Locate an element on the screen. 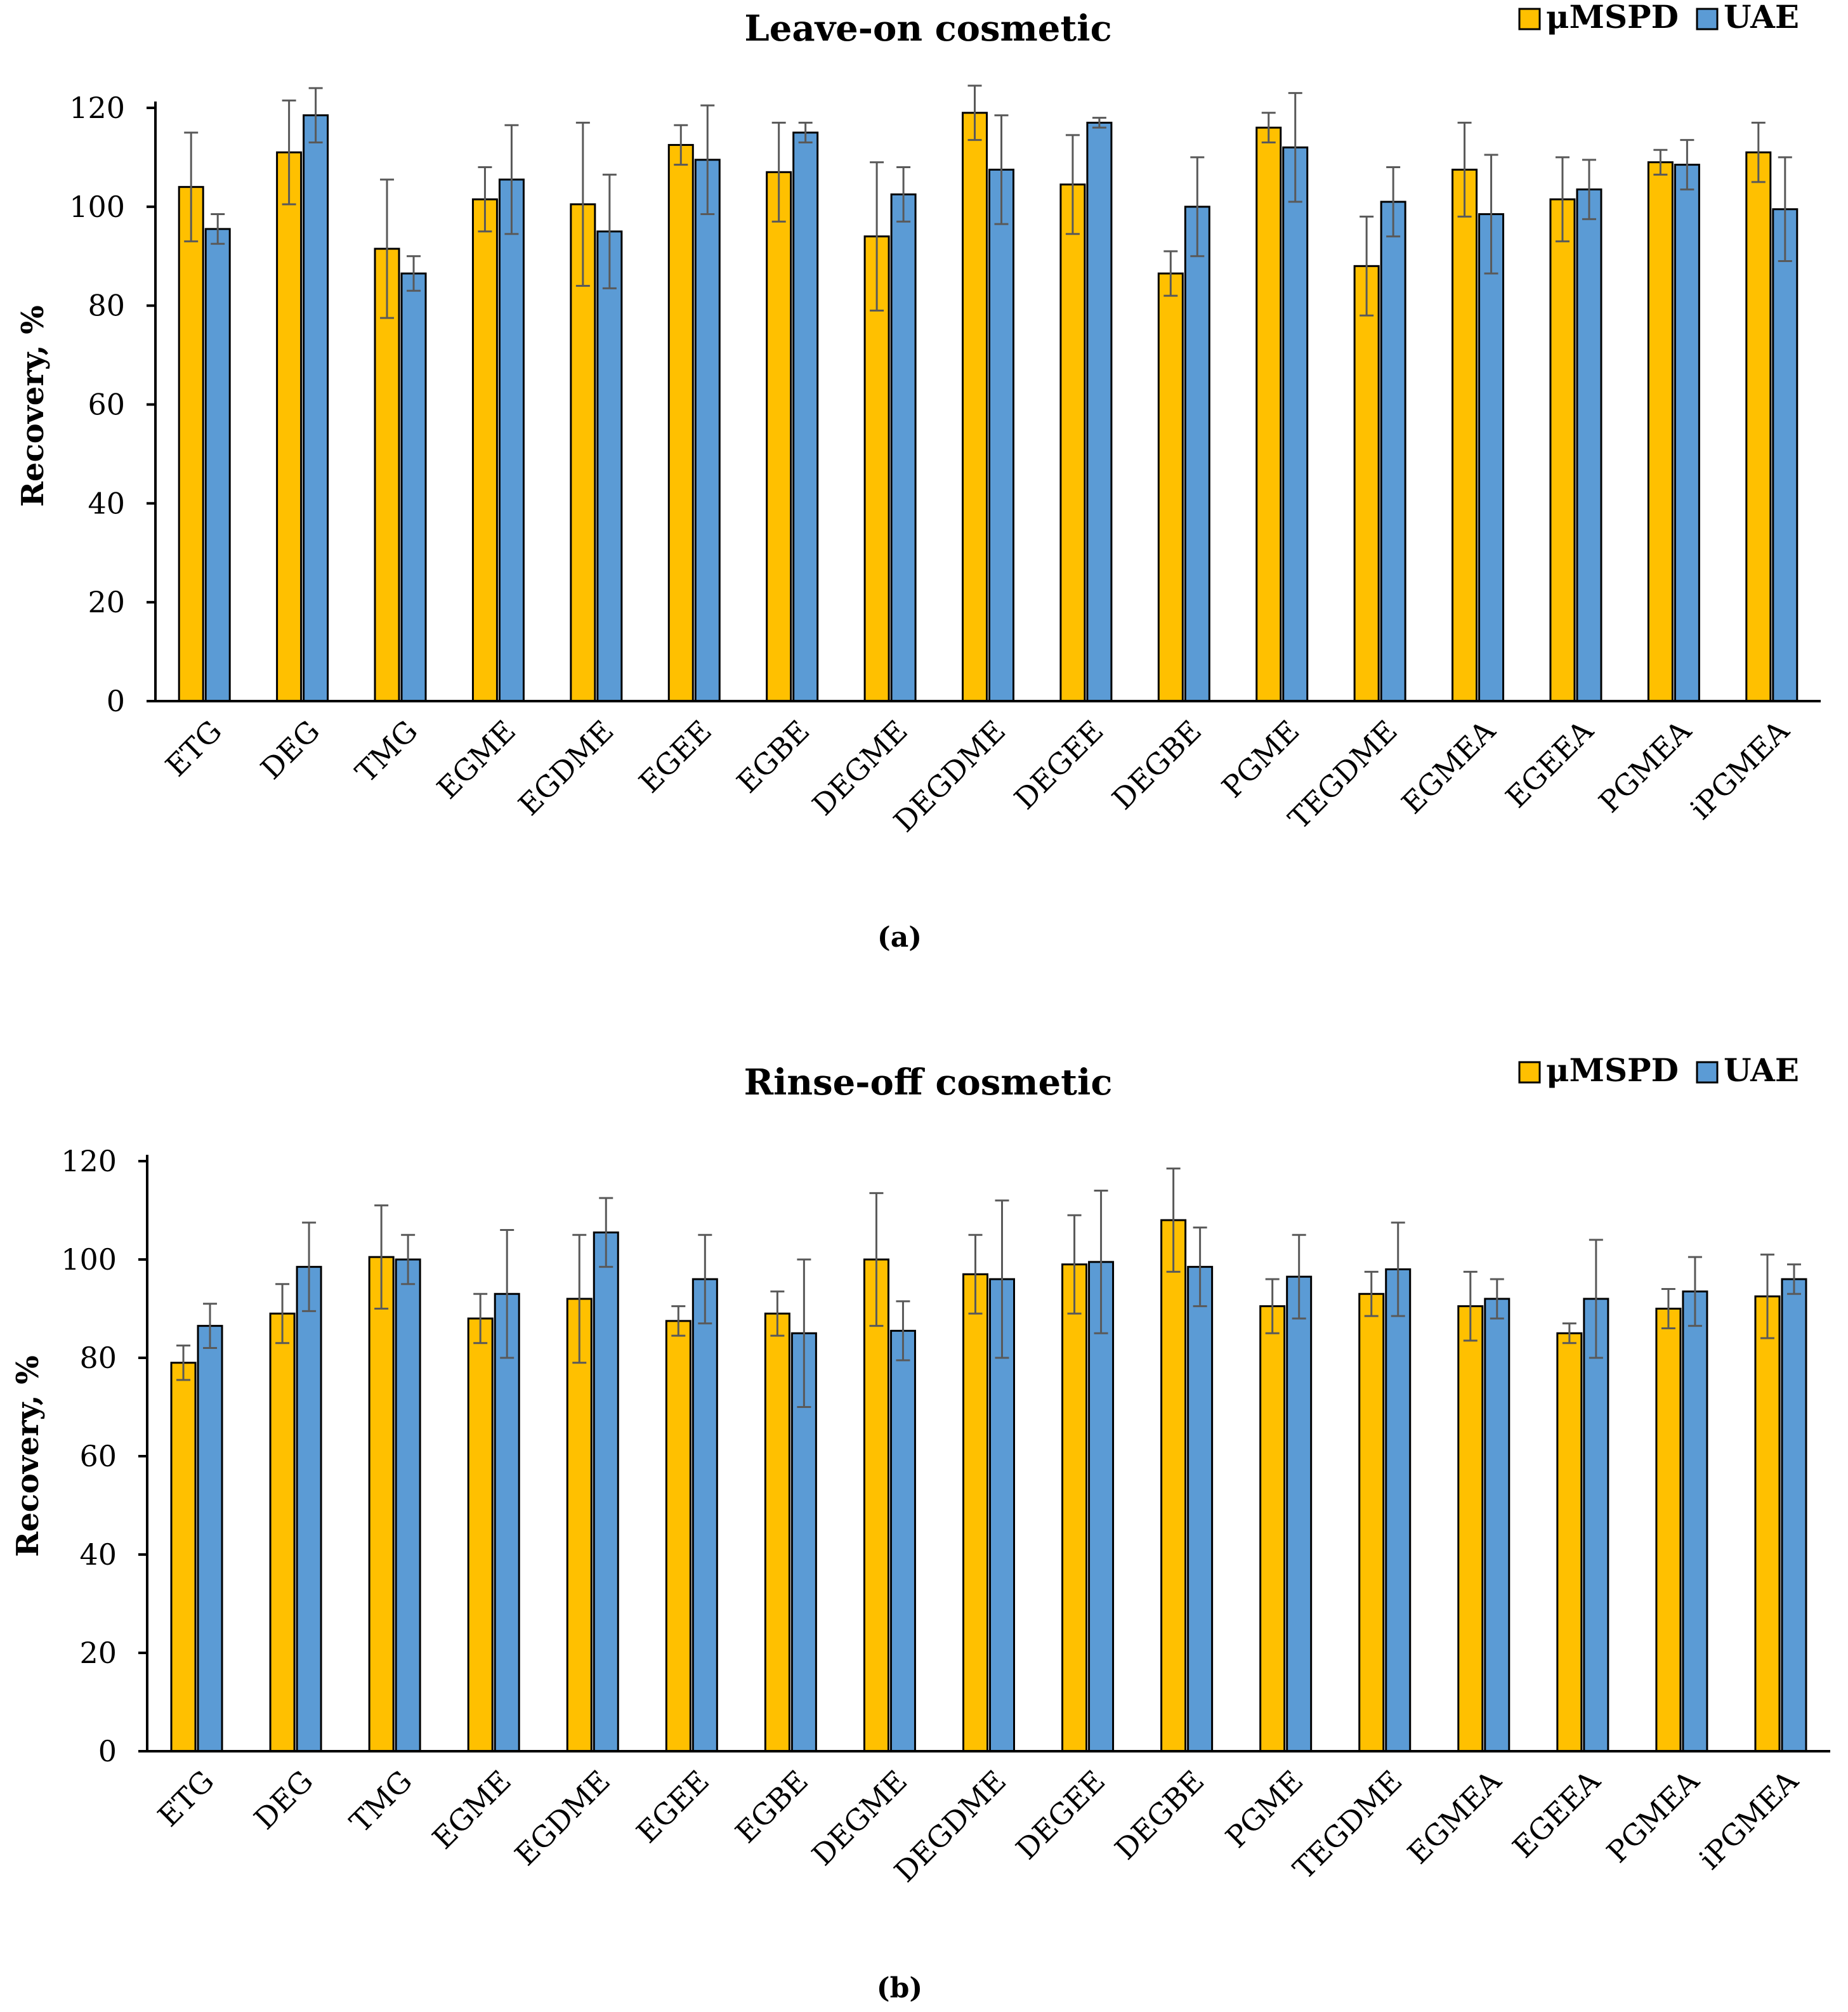  bar-mspd-deg is located at coordinates (289, 426).